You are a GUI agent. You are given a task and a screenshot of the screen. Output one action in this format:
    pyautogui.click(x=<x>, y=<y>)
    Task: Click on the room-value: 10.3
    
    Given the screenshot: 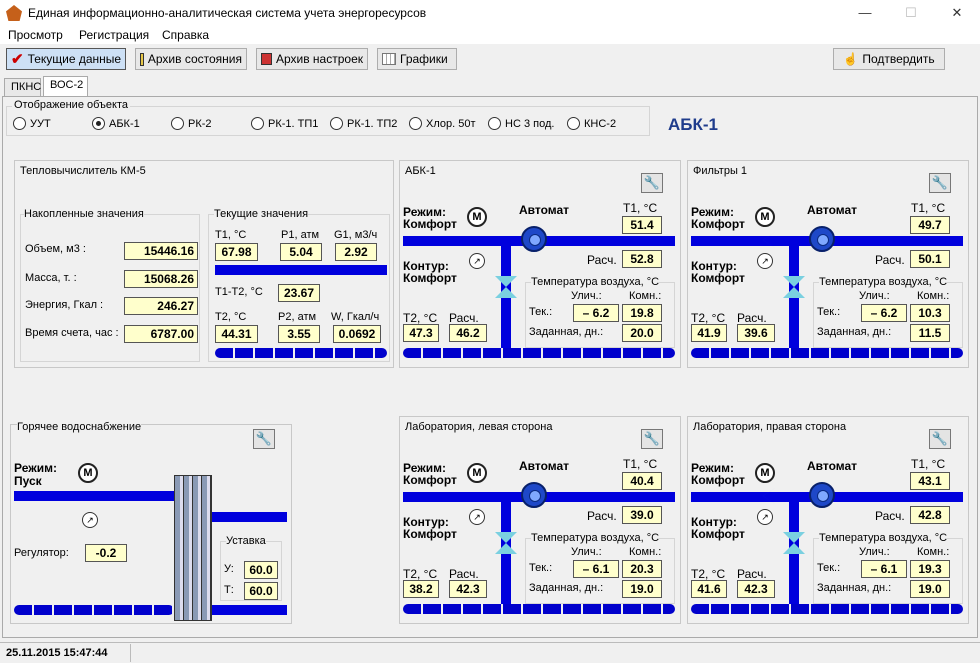 What is the action you would take?
    pyautogui.click(x=930, y=313)
    